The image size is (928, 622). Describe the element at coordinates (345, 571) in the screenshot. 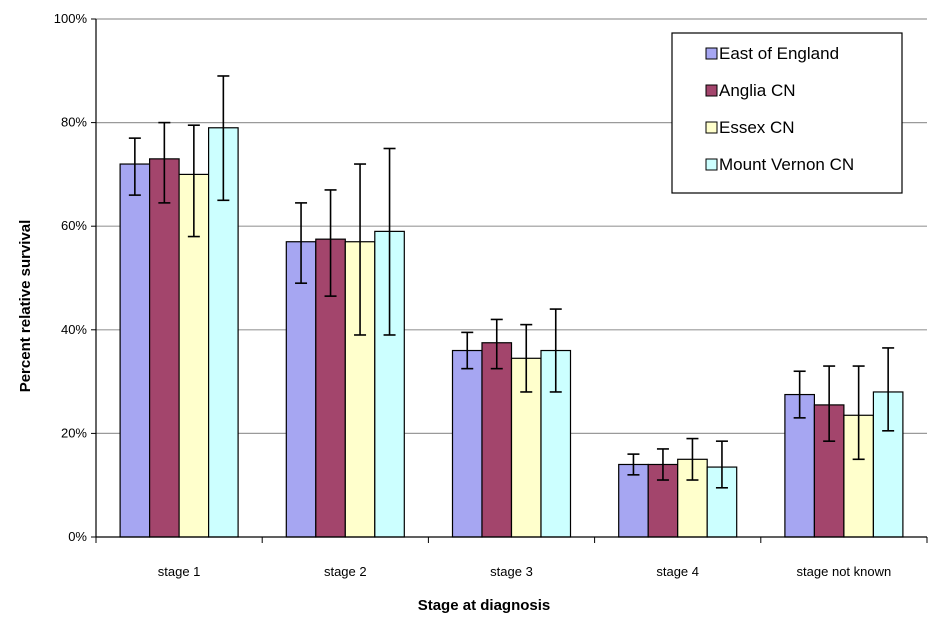

I see `x-tick-label: stage 2` at that location.